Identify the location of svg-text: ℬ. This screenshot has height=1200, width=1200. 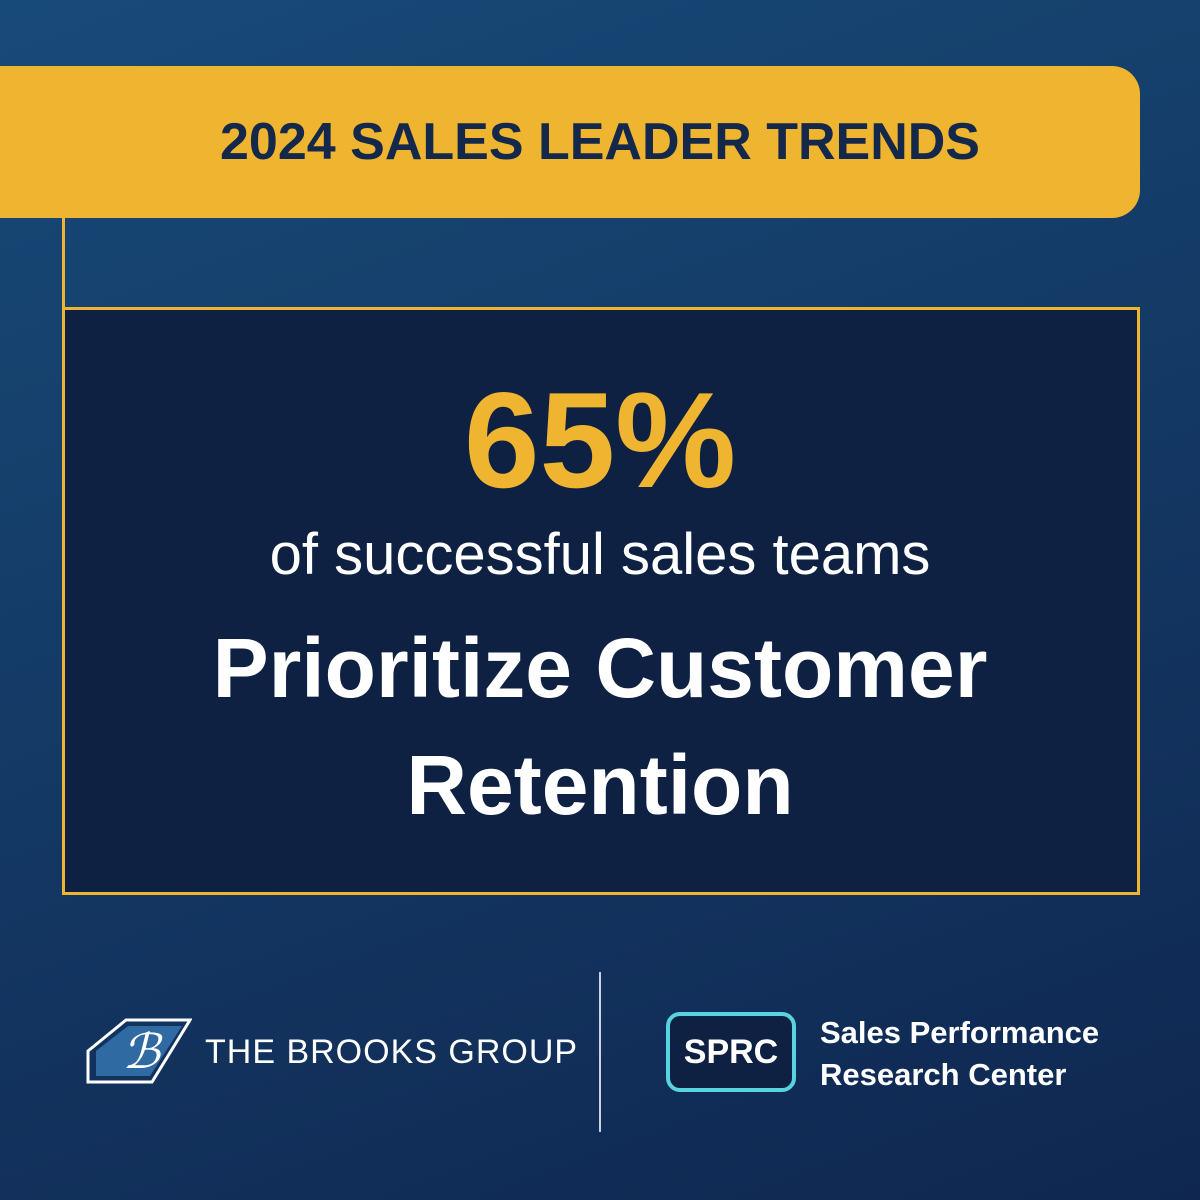
(142, 1052).